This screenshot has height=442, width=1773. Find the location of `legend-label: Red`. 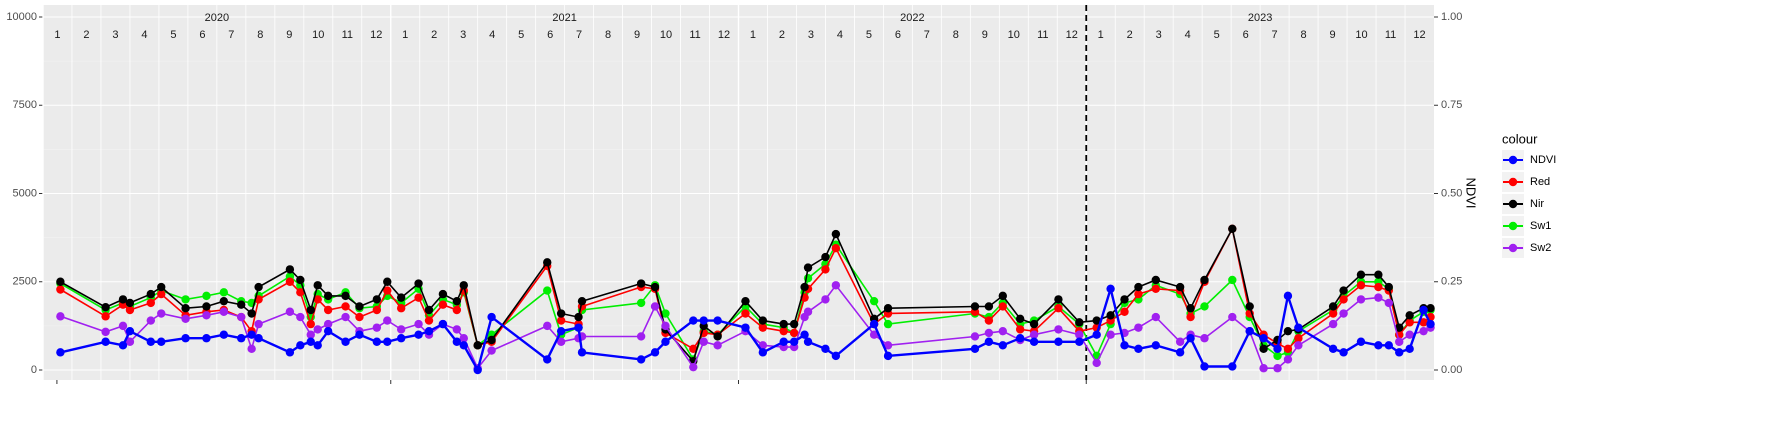

legend-label: Red is located at coordinates (1540, 182).